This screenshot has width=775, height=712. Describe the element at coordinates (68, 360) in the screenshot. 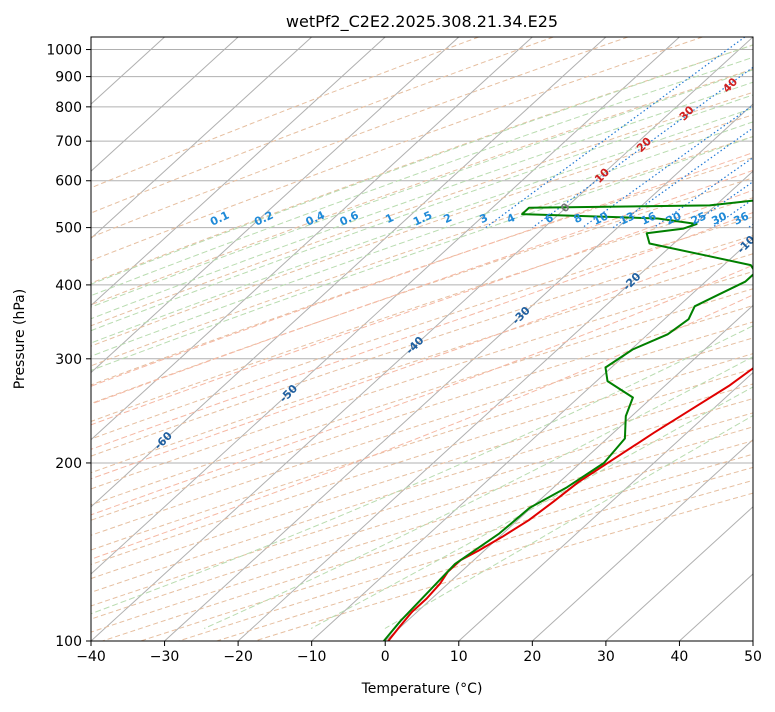

I see `y-tick-label: 300` at that location.